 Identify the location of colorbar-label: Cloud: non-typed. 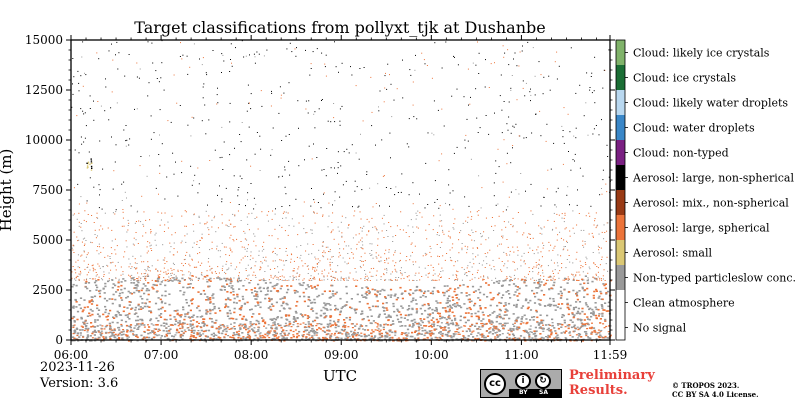
(681, 153).